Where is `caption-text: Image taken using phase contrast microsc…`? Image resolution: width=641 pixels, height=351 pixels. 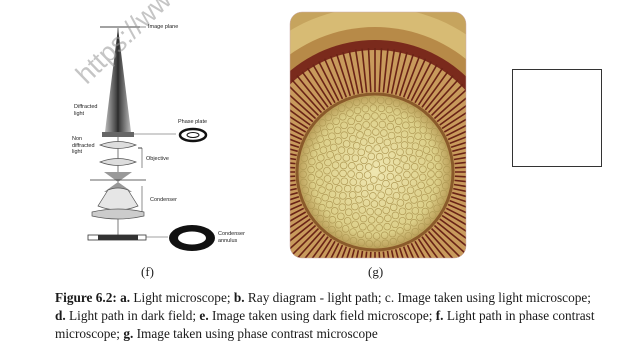 caption-text: Image taken using phase contrast microsc… is located at coordinates (255, 333).